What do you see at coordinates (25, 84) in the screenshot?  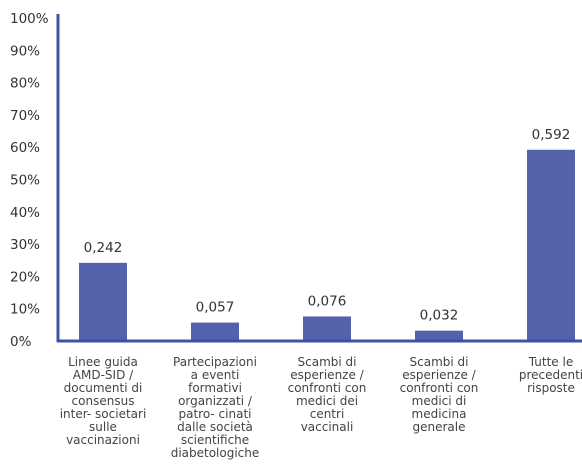 I see `y-tick-label: 80%` at bounding box center [25, 84].